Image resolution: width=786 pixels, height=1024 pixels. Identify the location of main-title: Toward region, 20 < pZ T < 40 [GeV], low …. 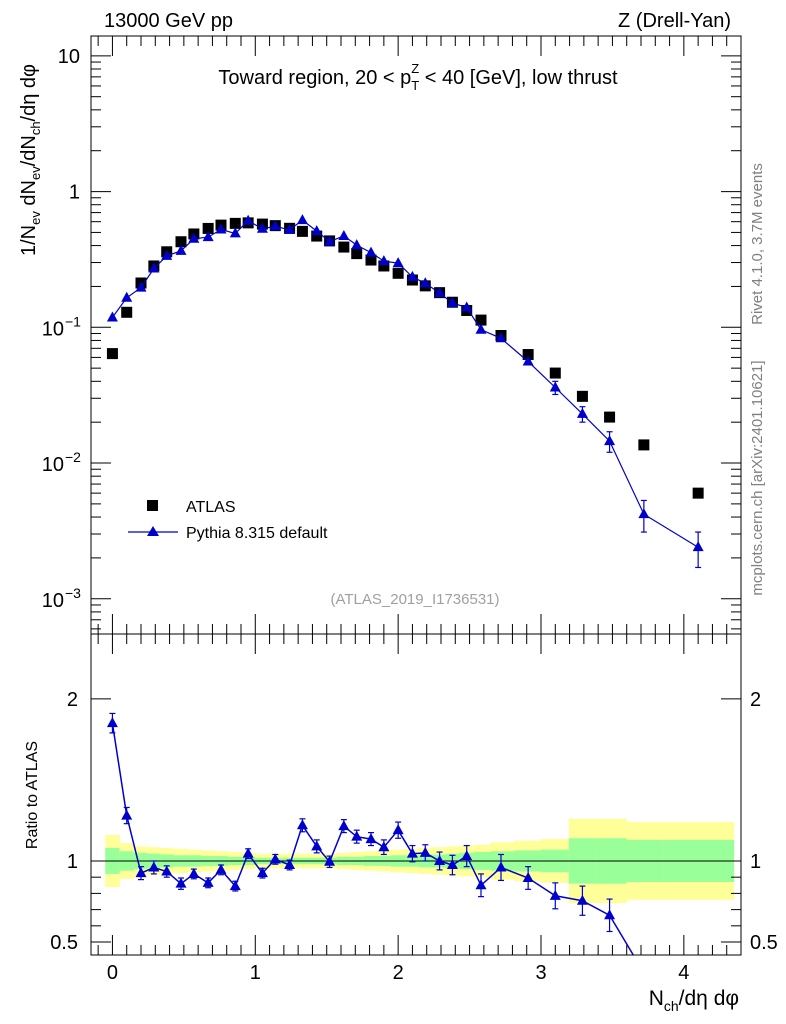
(418, 77).